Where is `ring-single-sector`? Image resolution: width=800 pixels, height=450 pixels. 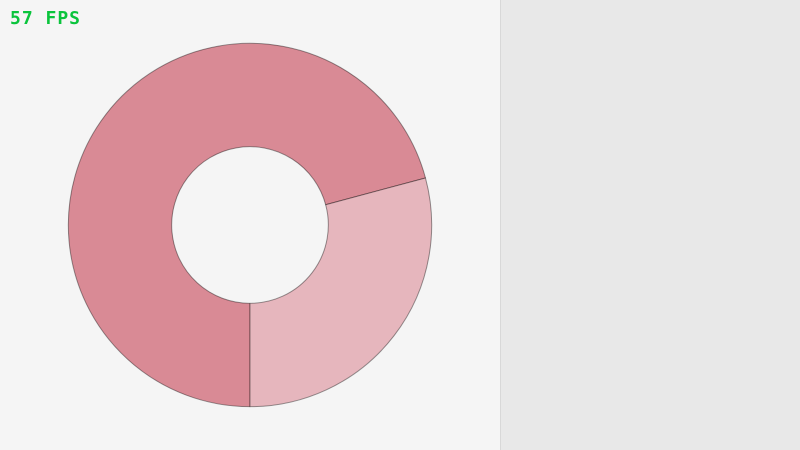
ring-single-sector is located at coordinates (341, 292).